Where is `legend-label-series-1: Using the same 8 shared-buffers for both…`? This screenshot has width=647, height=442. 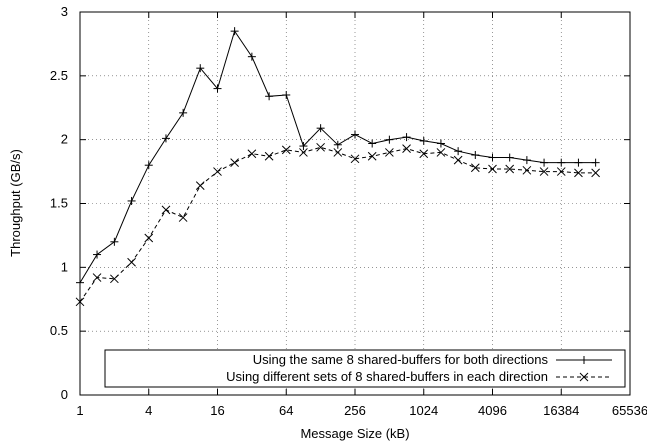
legend-label-series-1: Using the same 8 shared-buffers for both… is located at coordinates (401, 359).